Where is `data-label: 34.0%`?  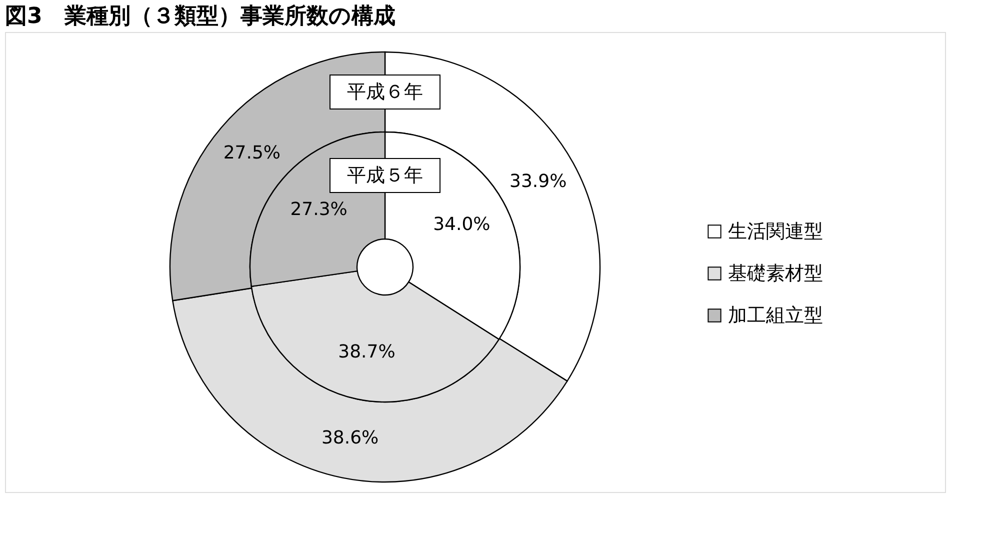 data-label: 34.0% is located at coordinates (461, 224).